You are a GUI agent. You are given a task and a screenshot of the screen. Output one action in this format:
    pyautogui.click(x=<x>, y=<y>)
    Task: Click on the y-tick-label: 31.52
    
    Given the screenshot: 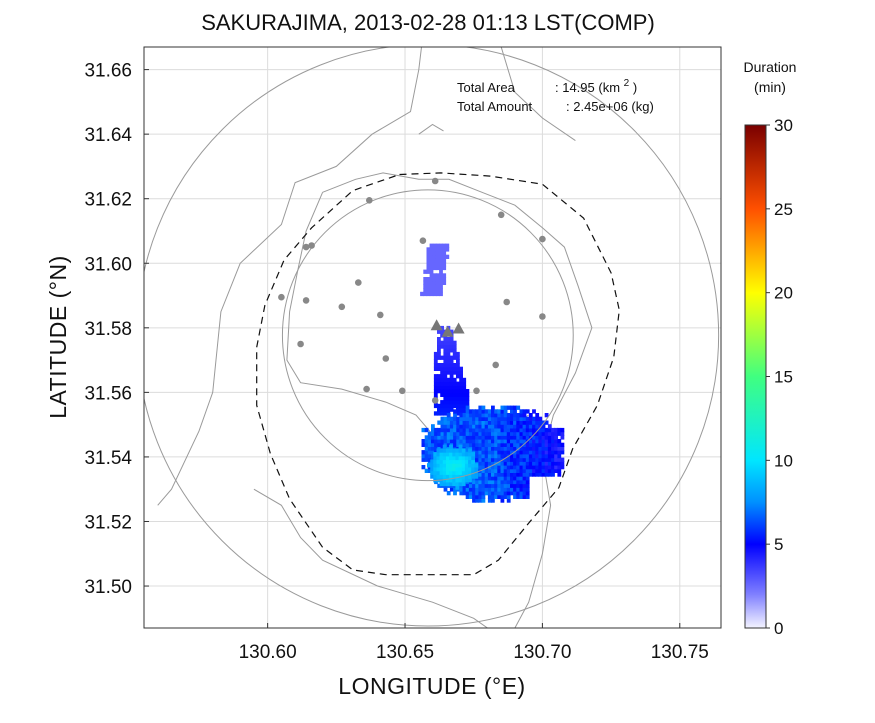 What is the action you would take?
    pyautogui.click(x=108, y=522)
    